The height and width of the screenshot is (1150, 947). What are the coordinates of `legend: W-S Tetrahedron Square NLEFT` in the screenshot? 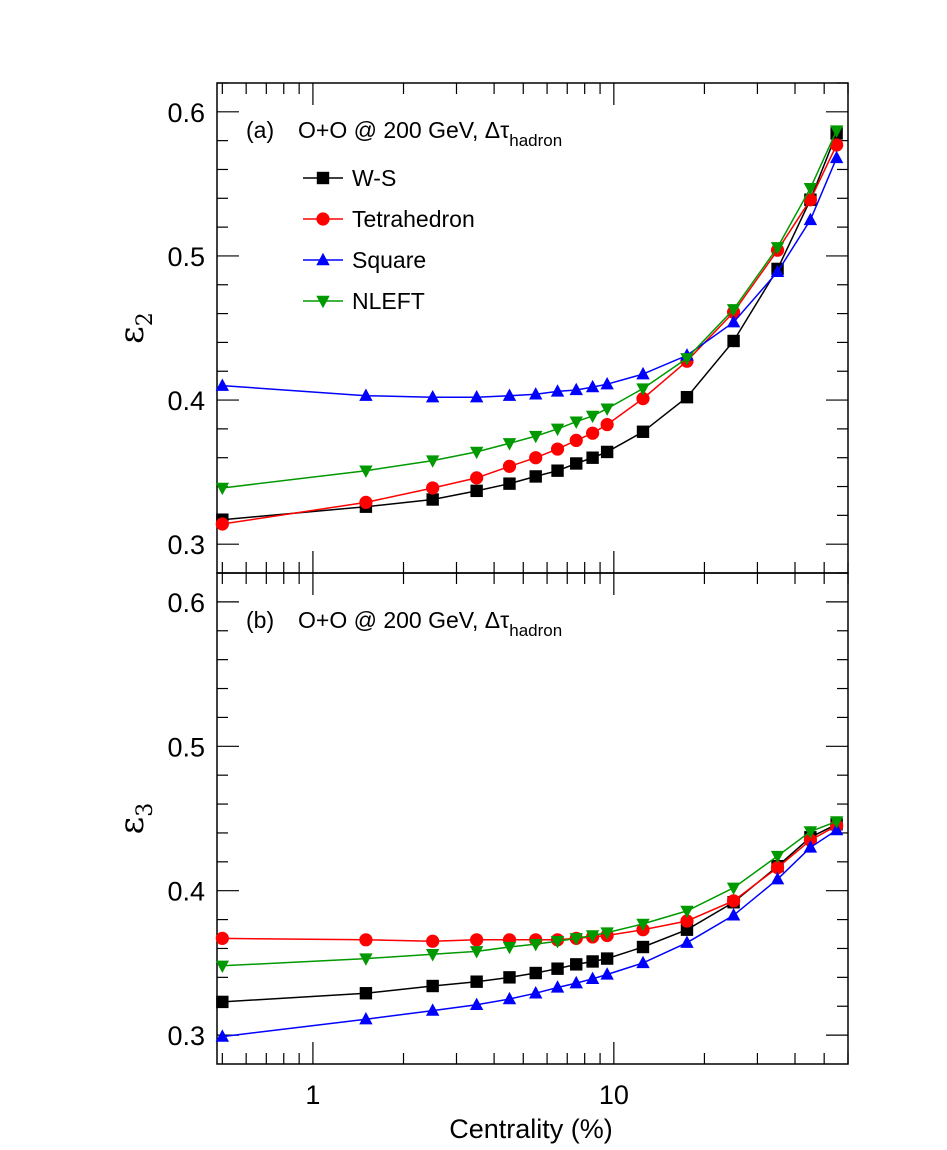 It's located at (389, 239).